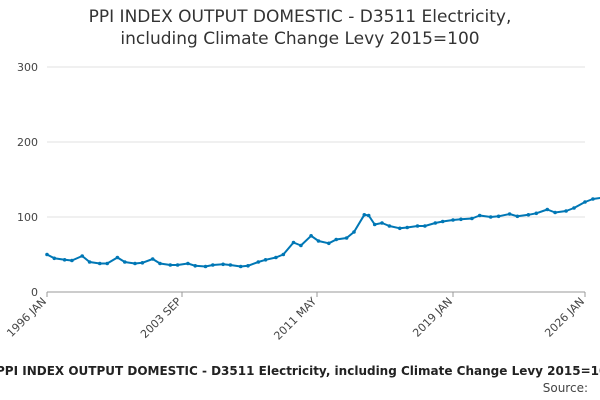  What do you see at coordinates (26, 317) in the screenshot?
I see `x-tick-label: 1996 JAN` at bounding box center [26, 317].